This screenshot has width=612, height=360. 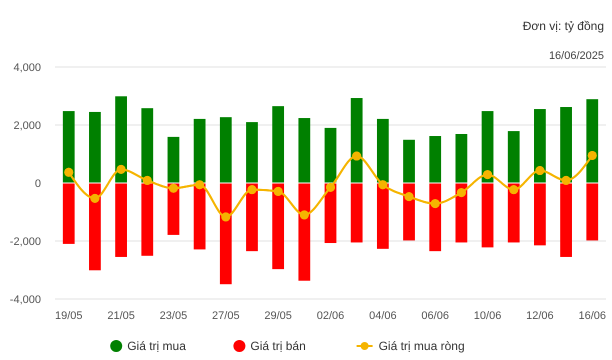 I want to click on y-tick-label: 2,000, so click(x=27, y=126).